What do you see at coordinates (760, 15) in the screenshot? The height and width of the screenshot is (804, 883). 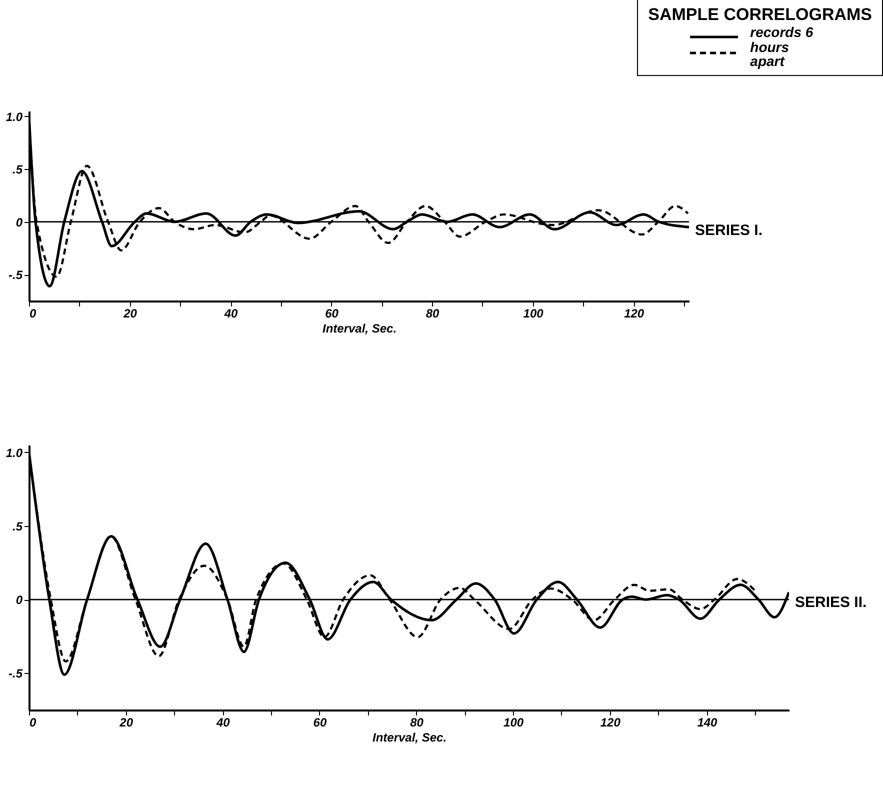 I see `legend-title: SAMPLE CORRELOGRAMS` at bounding box center [760, 15].